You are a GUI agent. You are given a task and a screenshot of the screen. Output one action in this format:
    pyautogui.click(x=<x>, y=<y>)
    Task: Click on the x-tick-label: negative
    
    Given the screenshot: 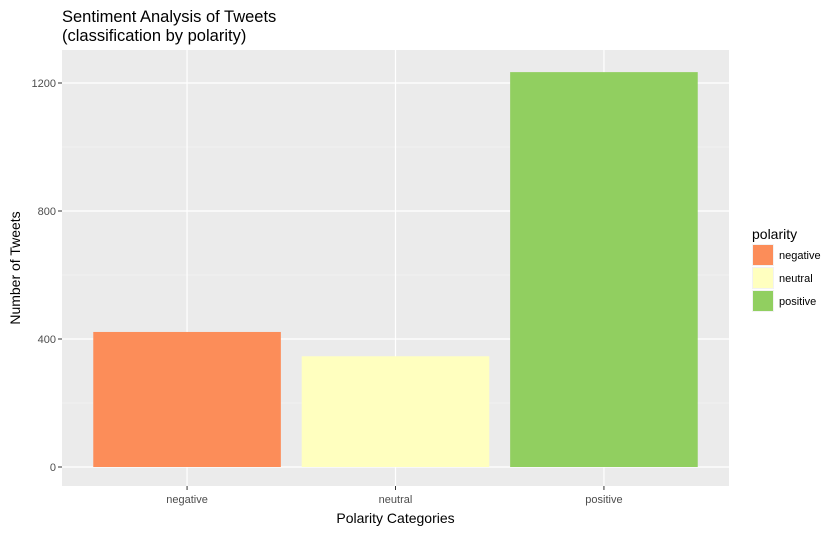 What is the action you would take?
    pyautogui.click(x=187, y=500)
    